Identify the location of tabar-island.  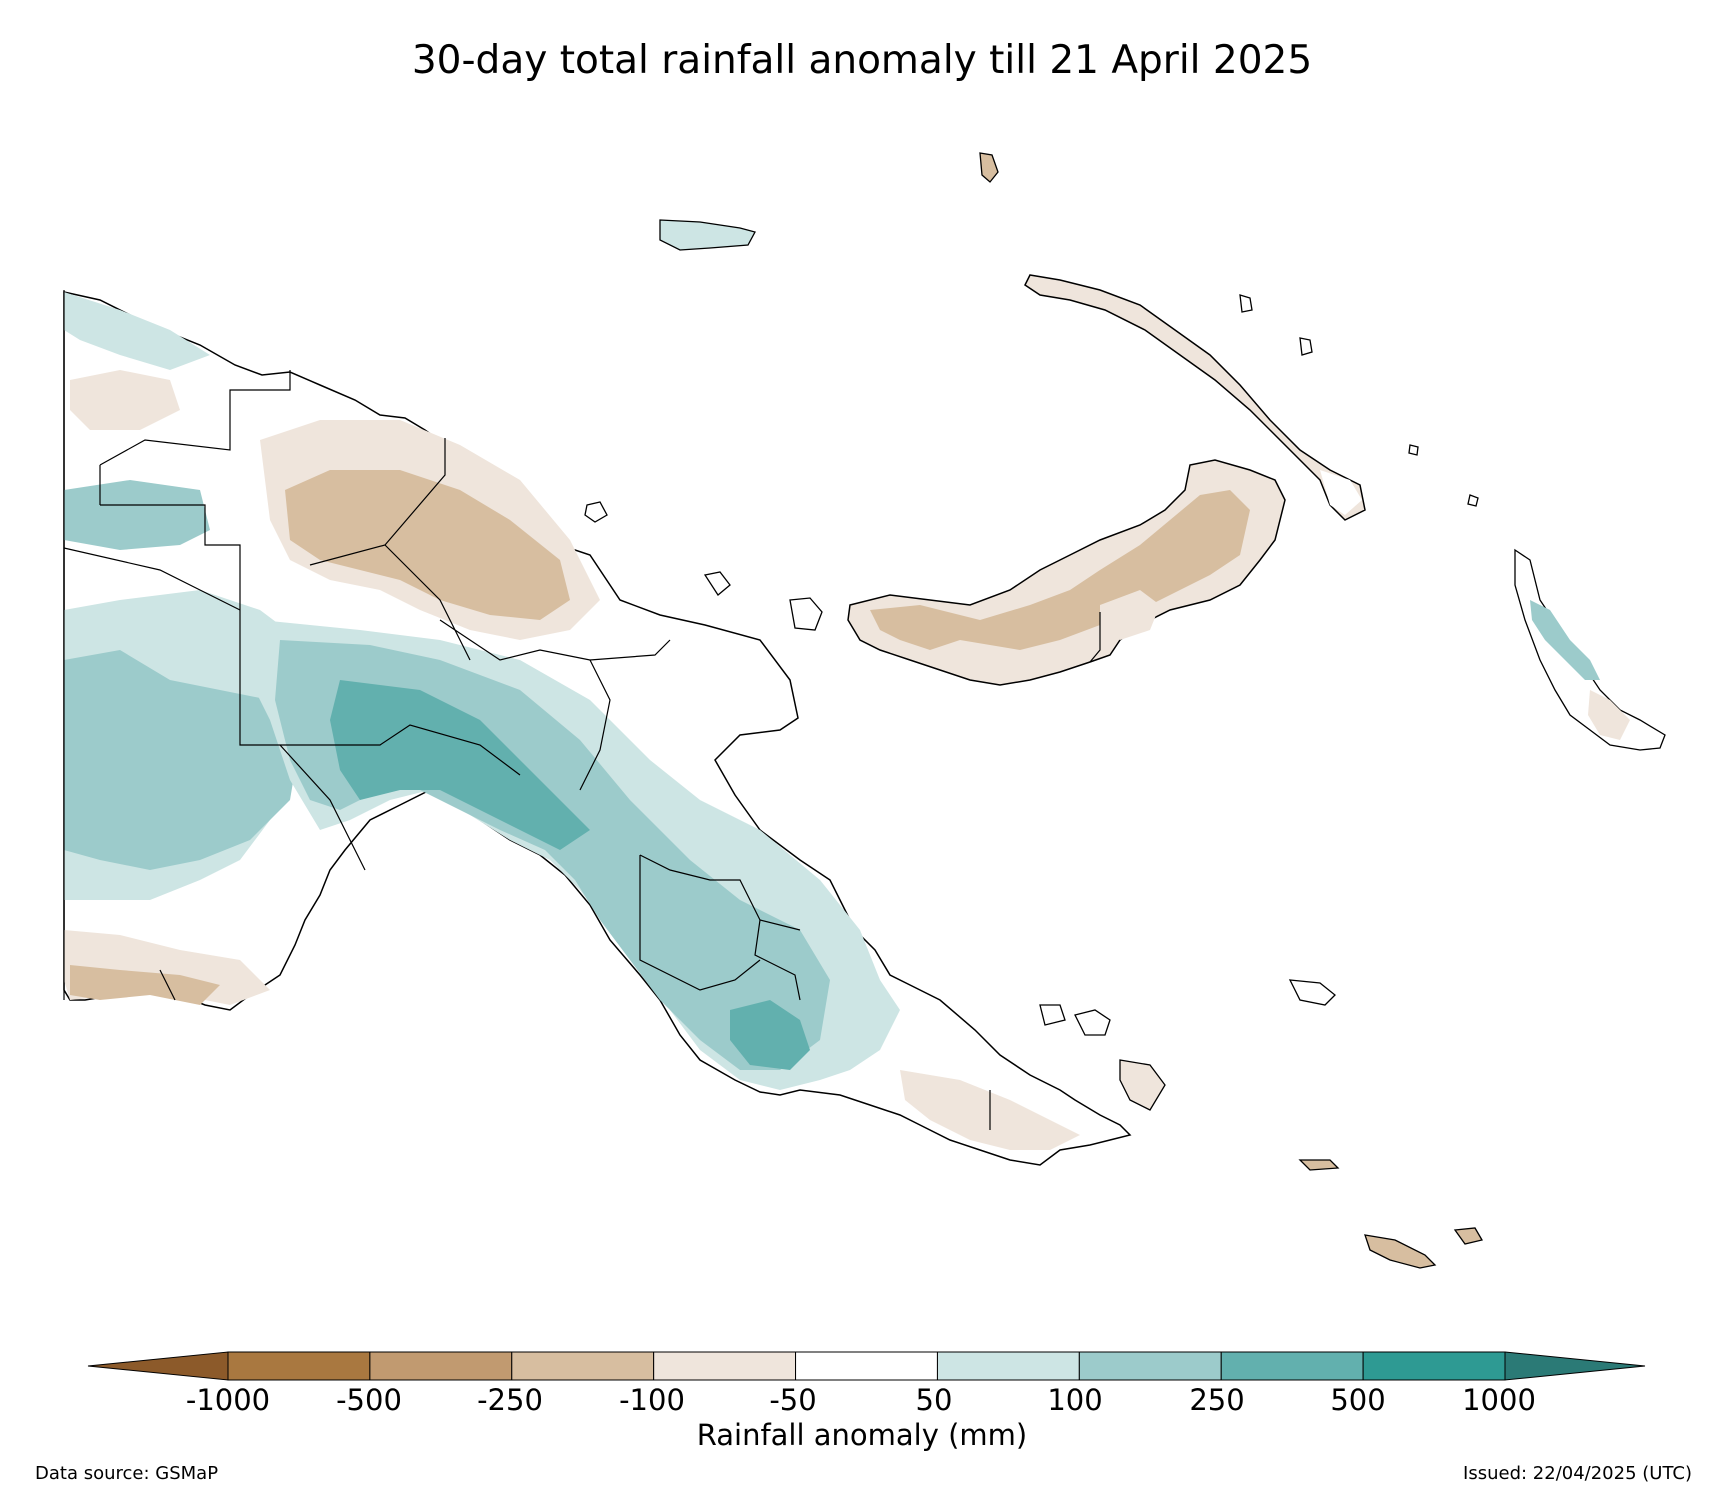
(1306, 346).